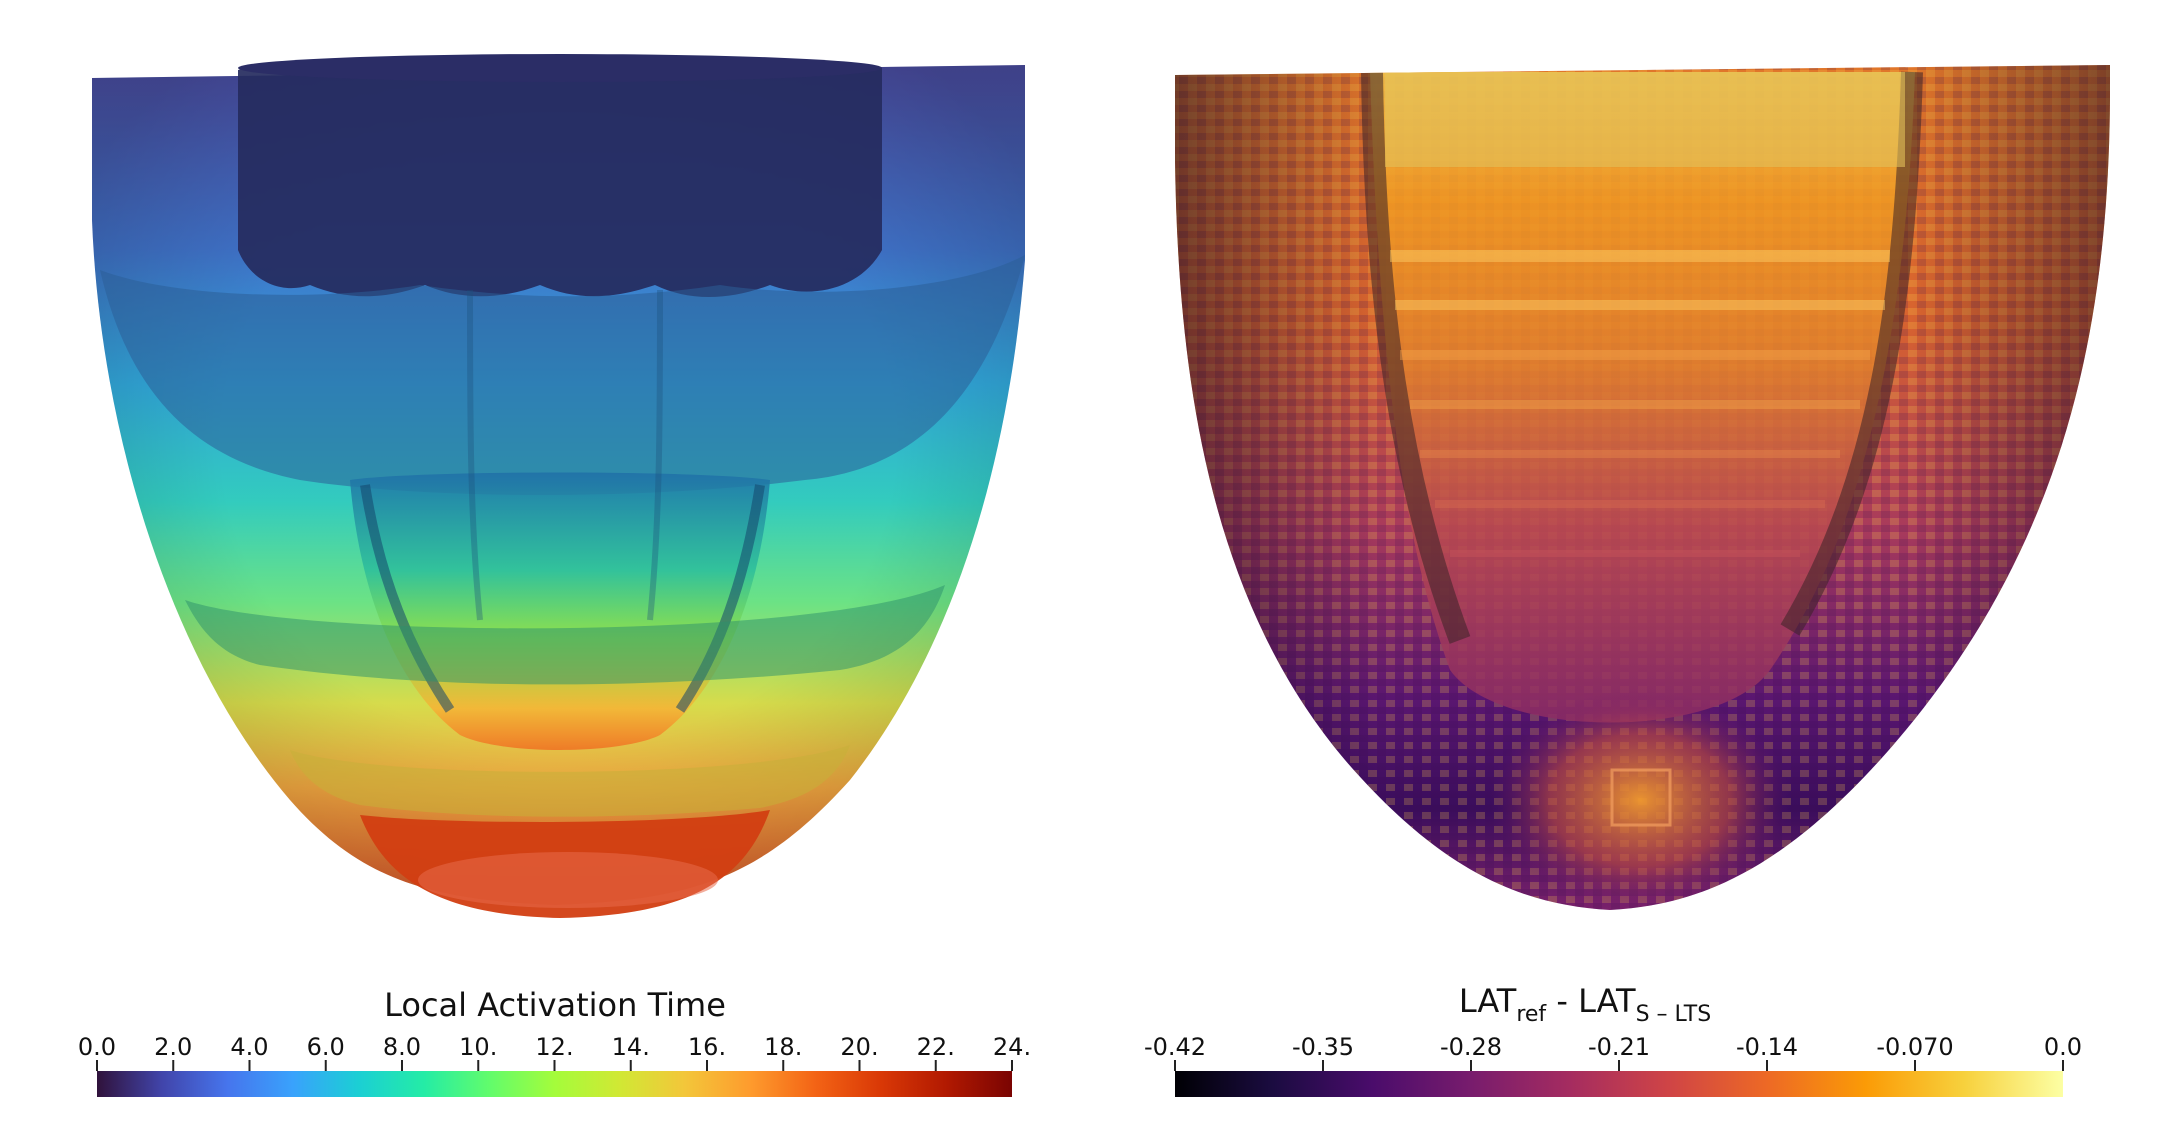 This screenshot has width=2169, height=1139. Describe the element at coordinates (554, 1047) in the screenshot. I see `lat-tick-label: 12.` at that location.